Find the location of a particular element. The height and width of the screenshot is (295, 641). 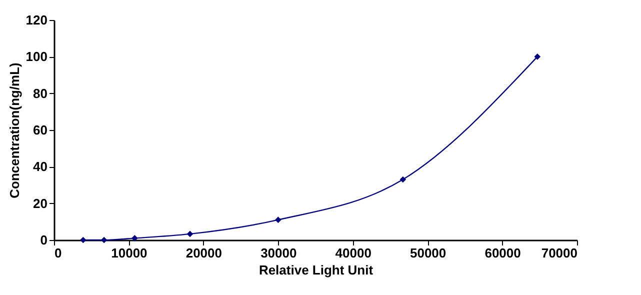

x-tick-label: 40000 is located at coordinates (353, 253).